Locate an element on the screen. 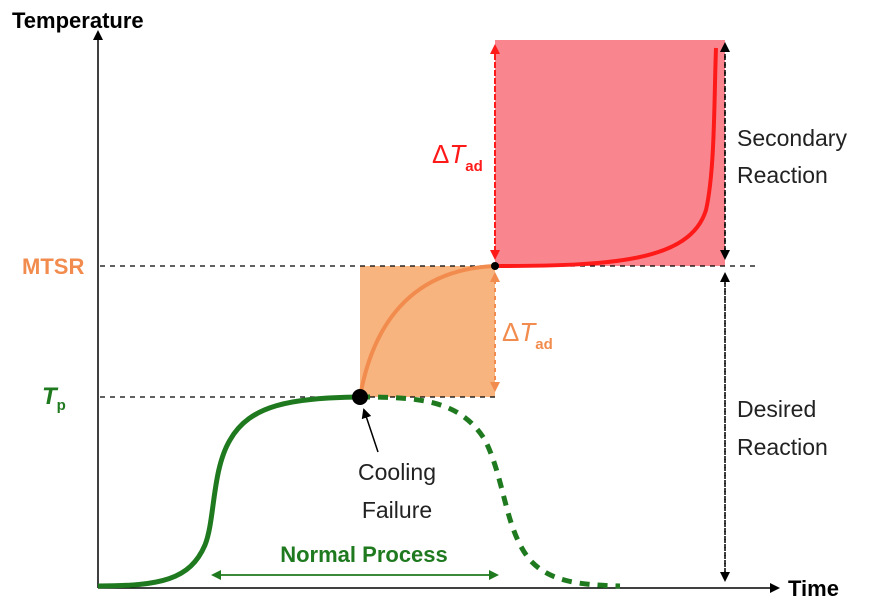 The height and width of the screenshot is (606, 878). adiabatic-rise-curve is located at coordinates (427, 331).